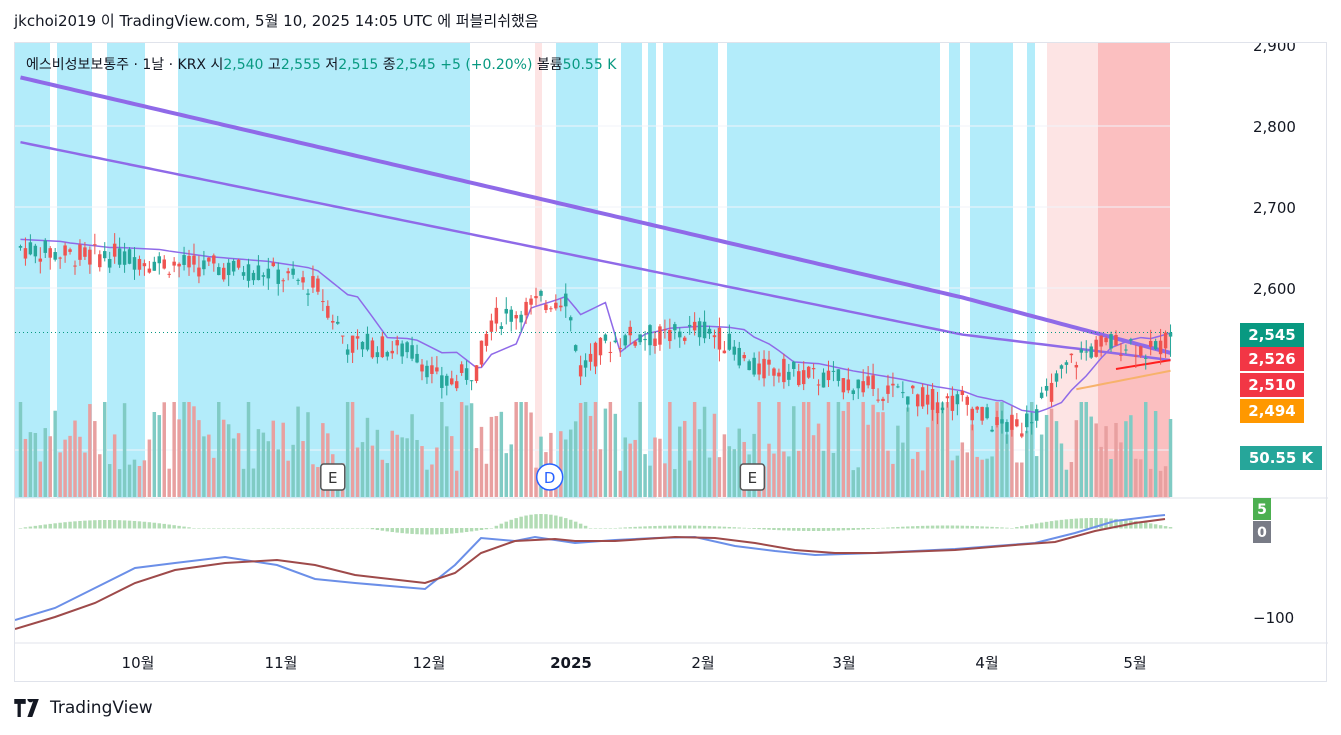  Describe the element at coordinates (702, 663) in the screenshot. I see `x-axis-label: 2월` at that location.